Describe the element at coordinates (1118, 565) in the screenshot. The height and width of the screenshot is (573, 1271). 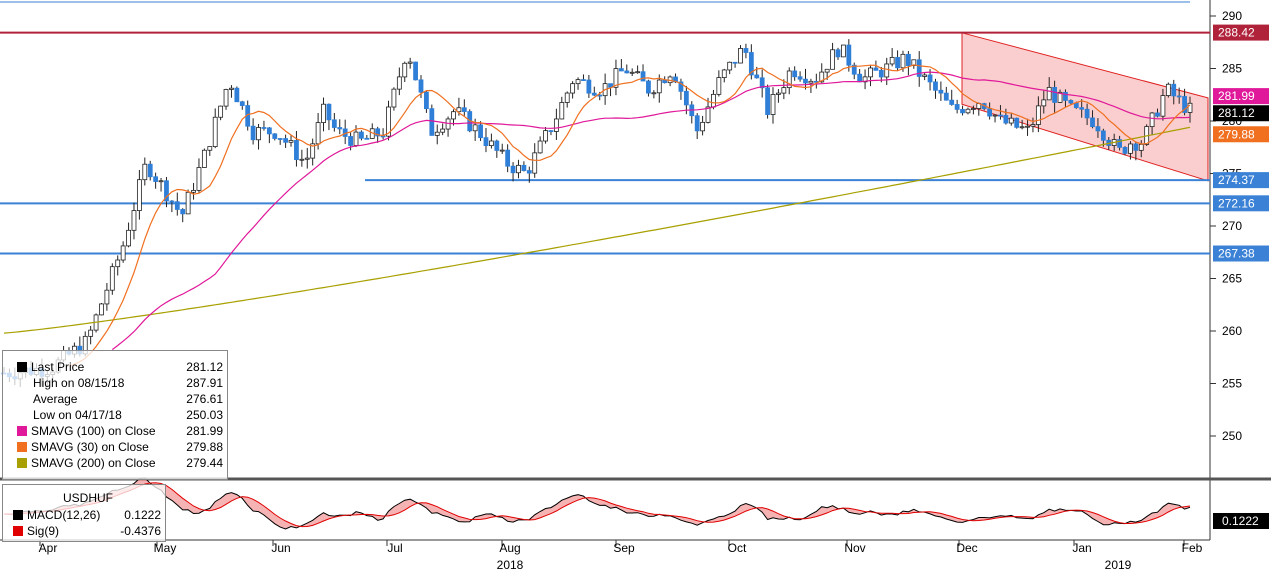
I see `year-label: 2019` at that location.